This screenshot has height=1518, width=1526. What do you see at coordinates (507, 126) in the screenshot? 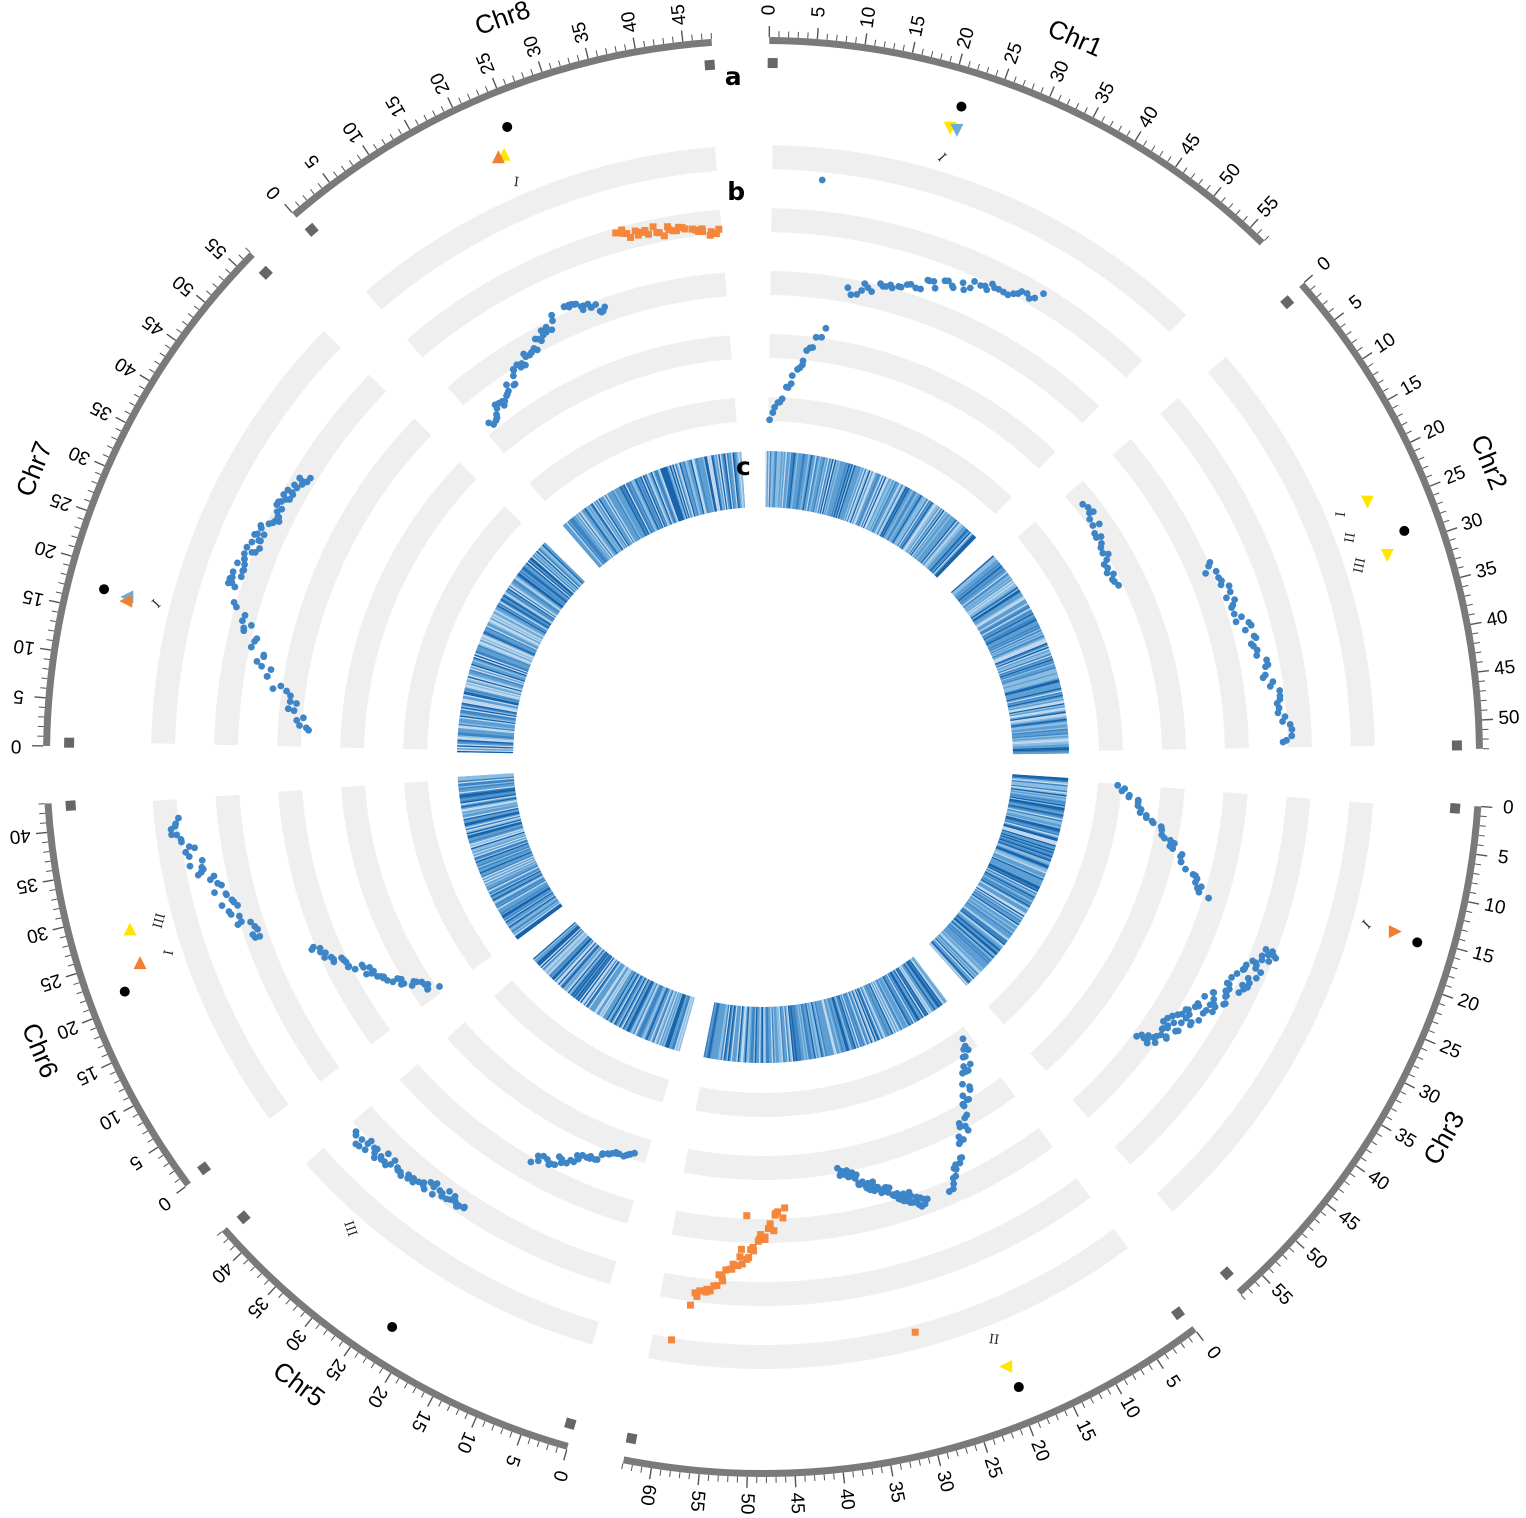
I see `centromere-chr8` at bounding box center [507, 126].